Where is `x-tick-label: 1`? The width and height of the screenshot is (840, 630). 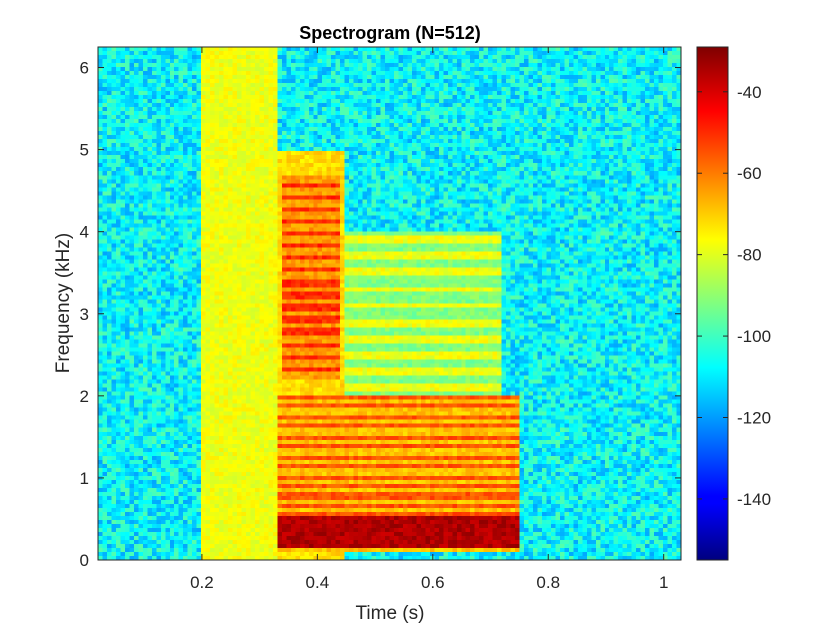 x-tick-label: 1 is located at coordinates (663, 582).